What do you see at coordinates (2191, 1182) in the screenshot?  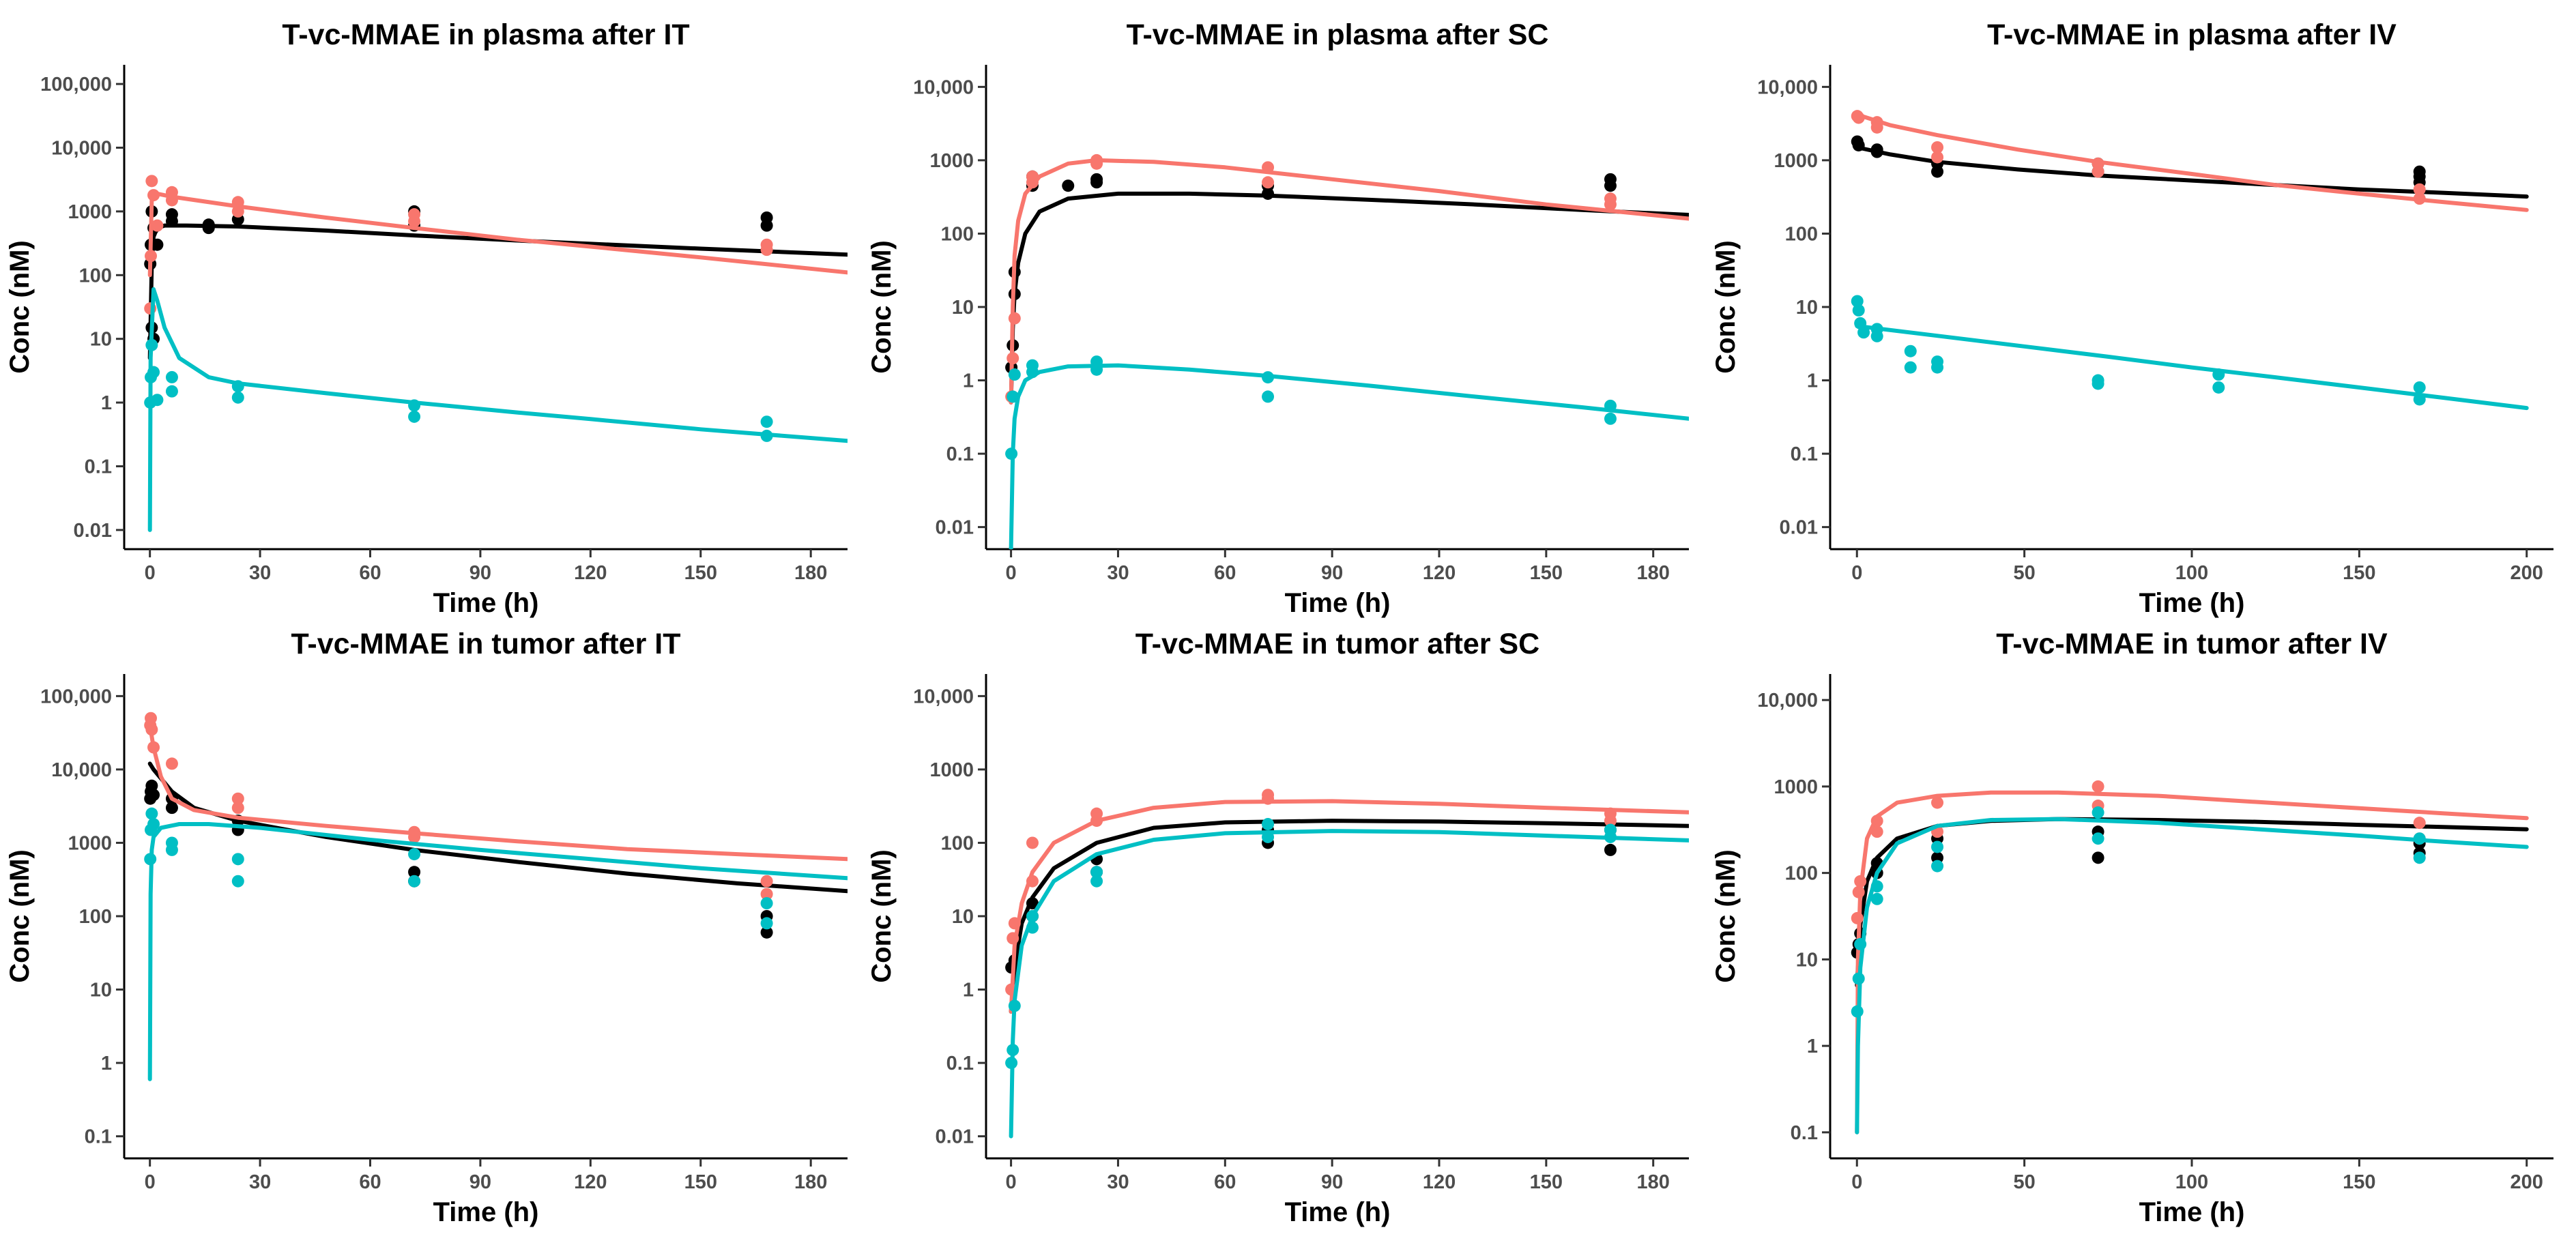 I see `x-tick-label: 100` at bounding box center [2191, 1182].